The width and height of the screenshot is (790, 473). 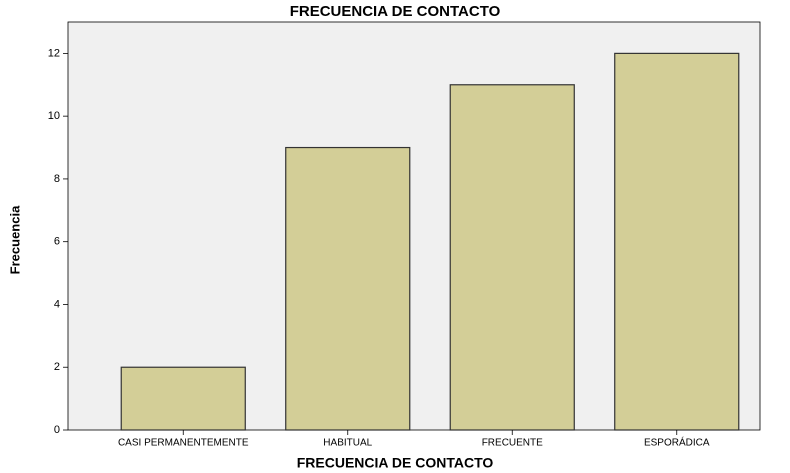 I want to click on y-tick-label: 6, so click(x=57, y=242).